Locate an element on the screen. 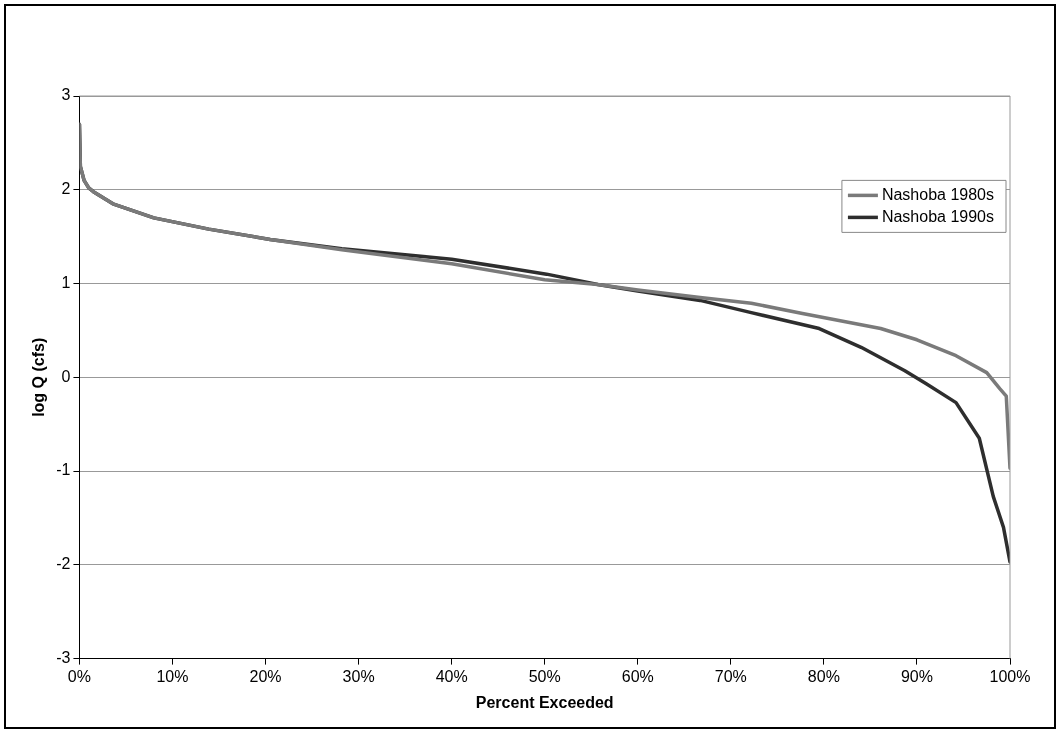 The image size is (1060, 733). x-tick-label: 10% is located at coordinates (172, 676).